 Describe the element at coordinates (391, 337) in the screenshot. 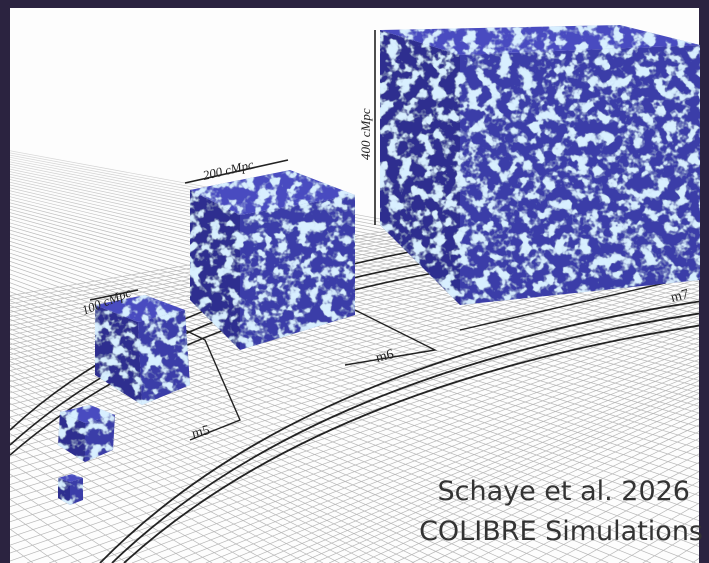

I see `bracket` at that location.